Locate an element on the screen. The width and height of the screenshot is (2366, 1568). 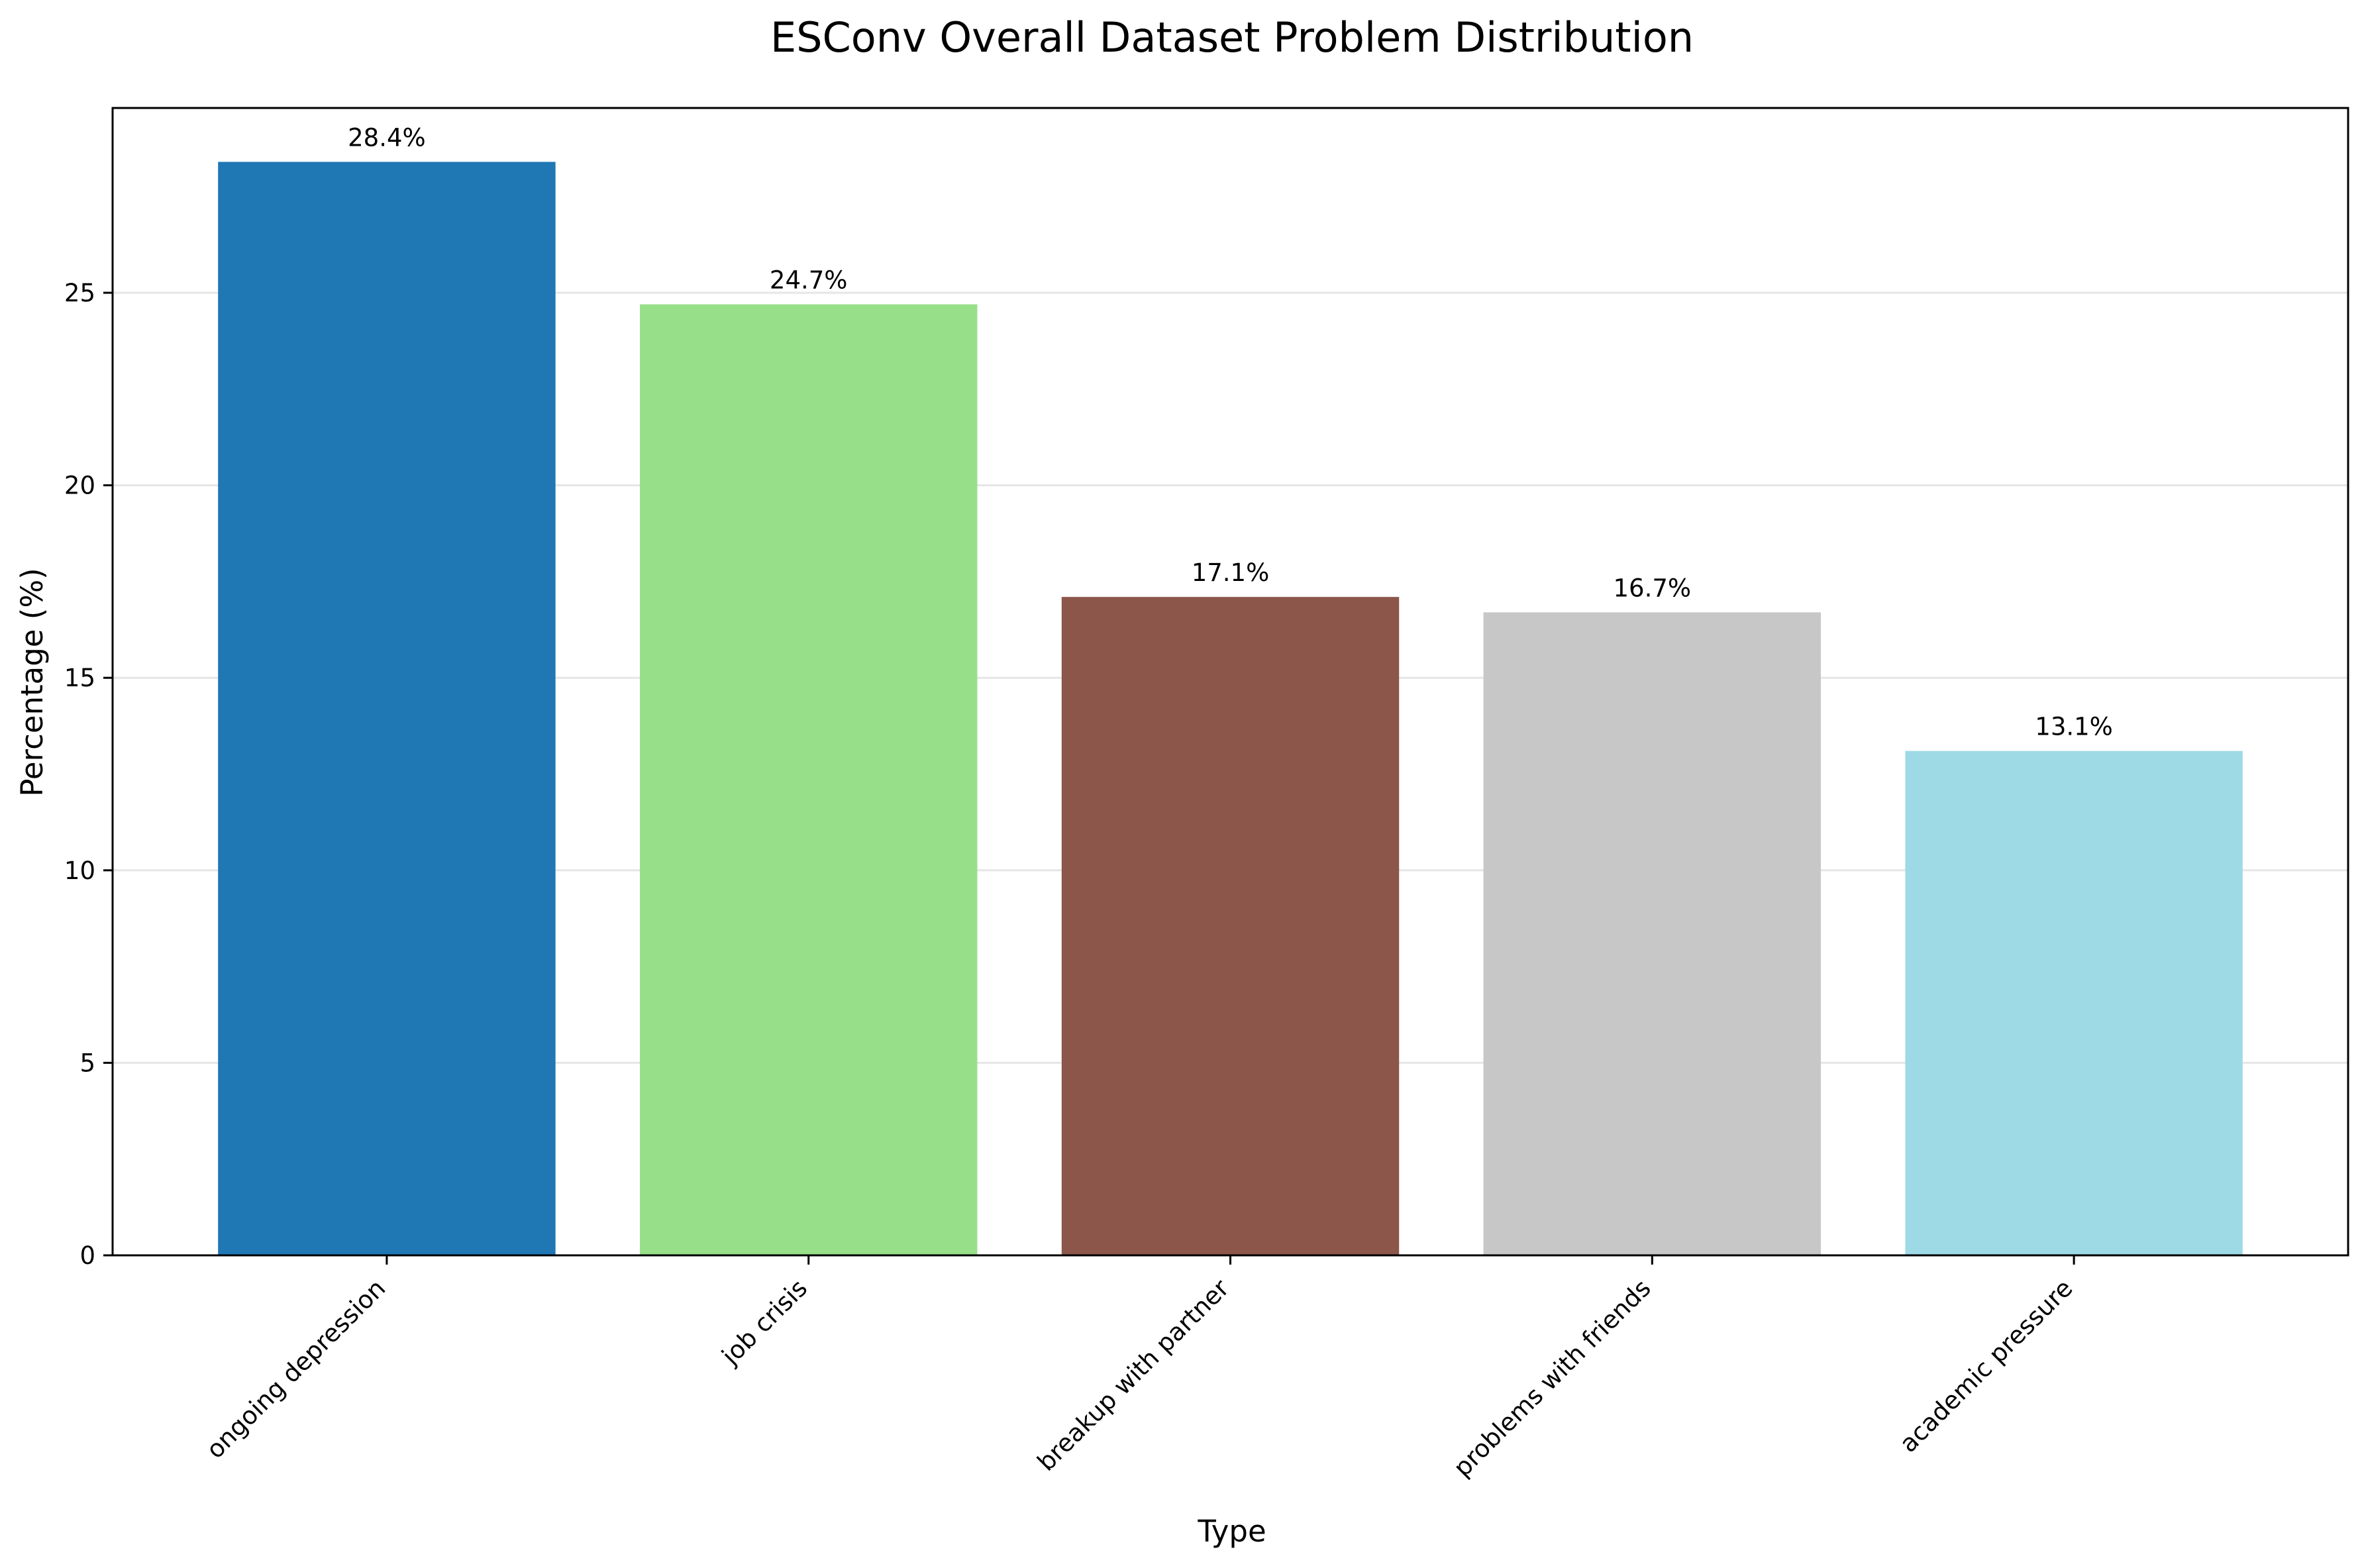
x-tick-label: academic pressure is located at coordinates (1986, 1366).